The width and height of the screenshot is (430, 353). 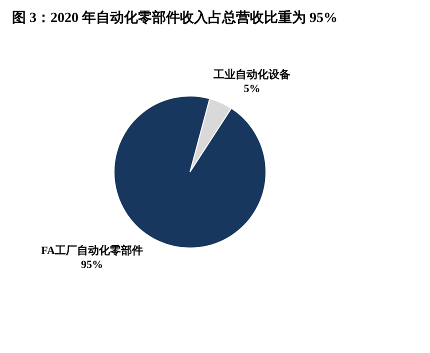 What do you see at coordinates (92, 265) in the screenshot?
I see `data-label: 95%` at bounding box center [92, 265].